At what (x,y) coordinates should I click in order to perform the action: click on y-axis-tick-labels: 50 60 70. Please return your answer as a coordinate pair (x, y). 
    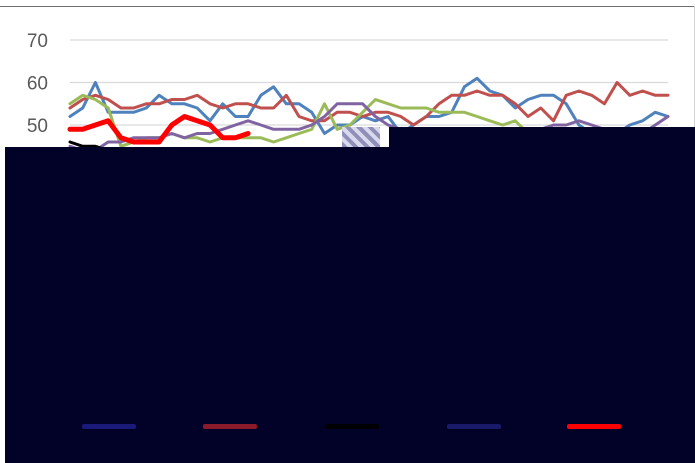
    Looking at the image, I should click on (37, 84).